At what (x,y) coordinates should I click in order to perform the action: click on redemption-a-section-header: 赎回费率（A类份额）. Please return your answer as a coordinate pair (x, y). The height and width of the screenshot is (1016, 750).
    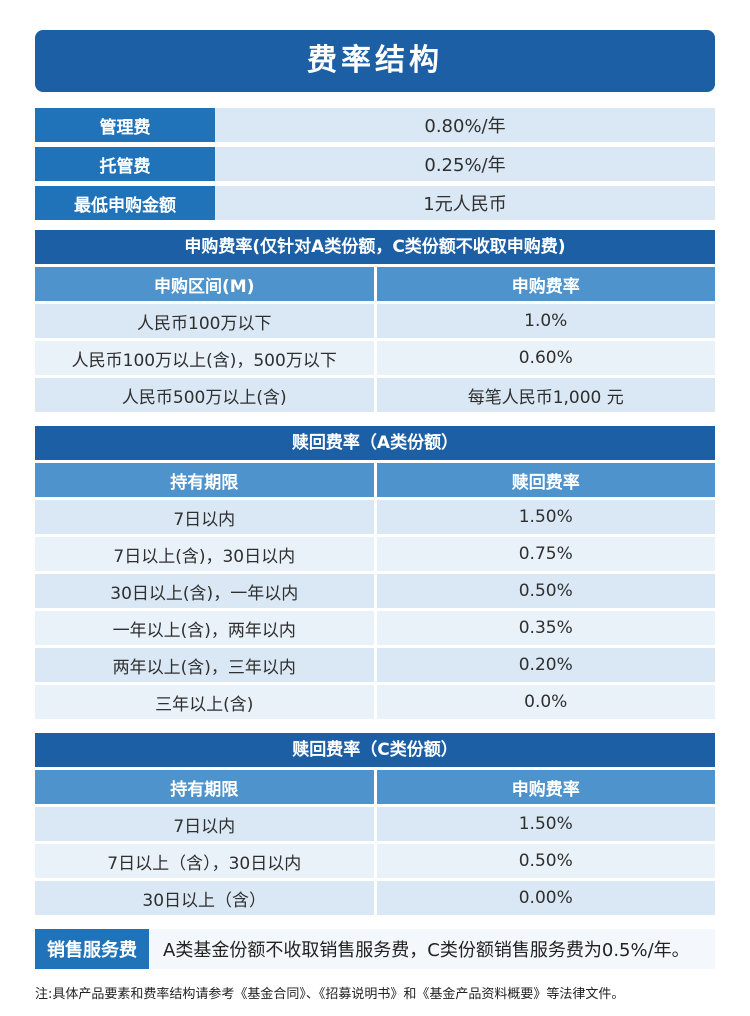
    Looking at the image, I should click on (375, 443).